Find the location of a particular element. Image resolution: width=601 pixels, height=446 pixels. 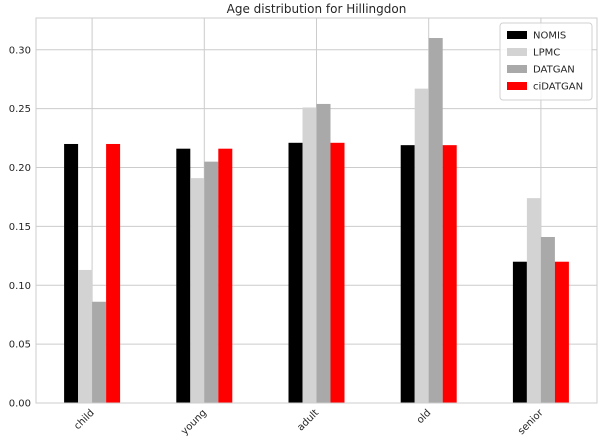

x-tick-label: adult is located at coordinates (308, 421).